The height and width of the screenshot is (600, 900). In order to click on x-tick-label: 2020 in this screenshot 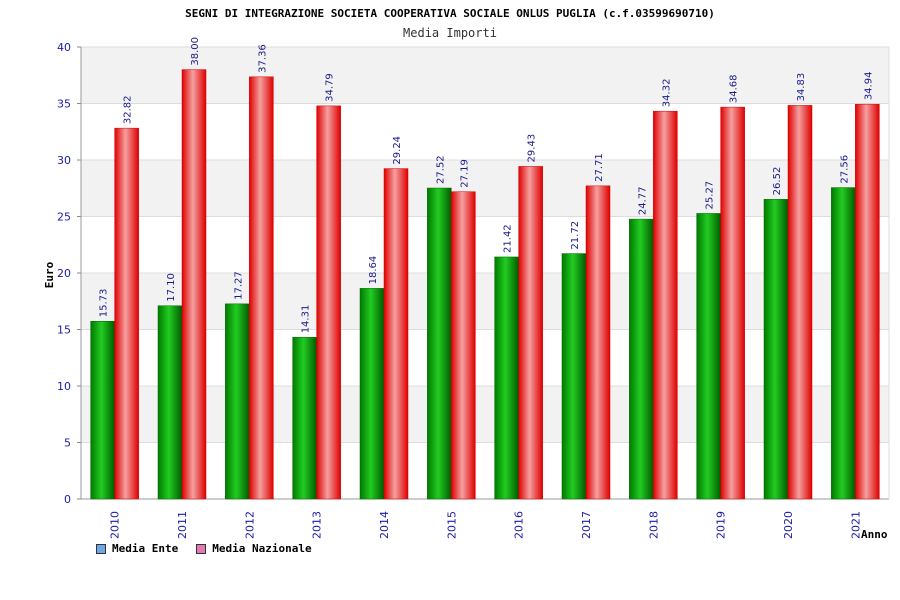, I will do `click(788, 525)`.